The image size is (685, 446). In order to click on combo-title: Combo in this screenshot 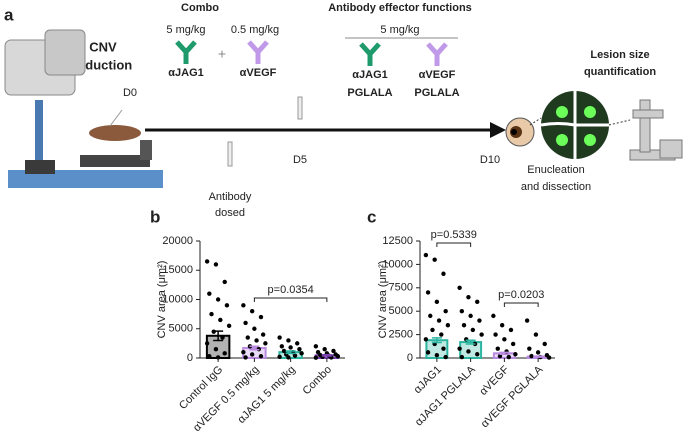, I will do `click(200, 8)`.